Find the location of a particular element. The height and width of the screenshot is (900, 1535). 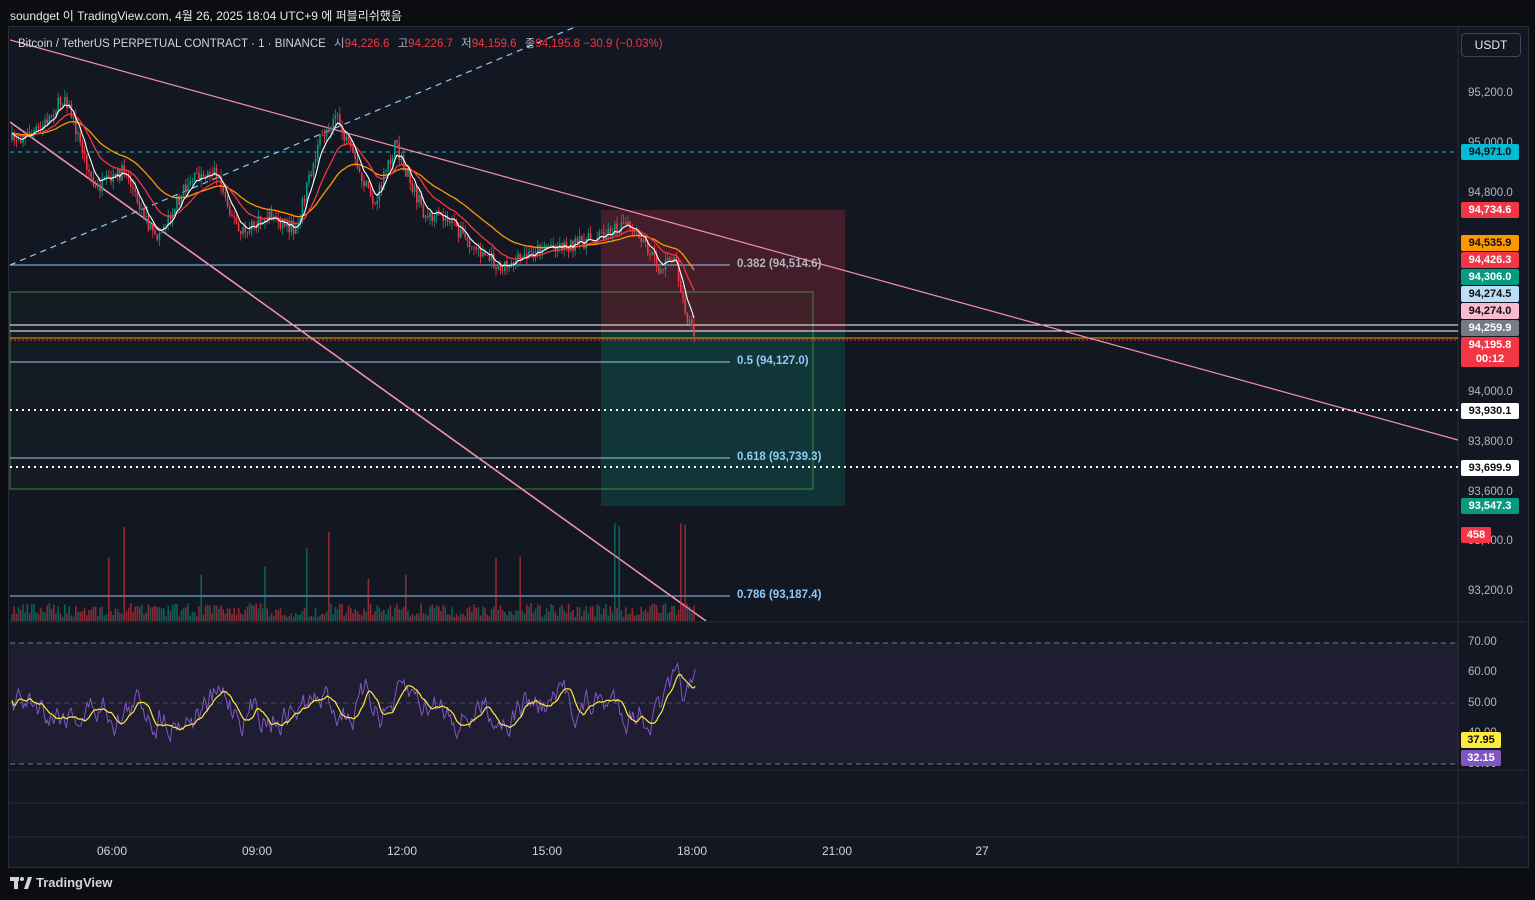

price-scale-label: 95,200.0 is located at coordinates (1490, 93).